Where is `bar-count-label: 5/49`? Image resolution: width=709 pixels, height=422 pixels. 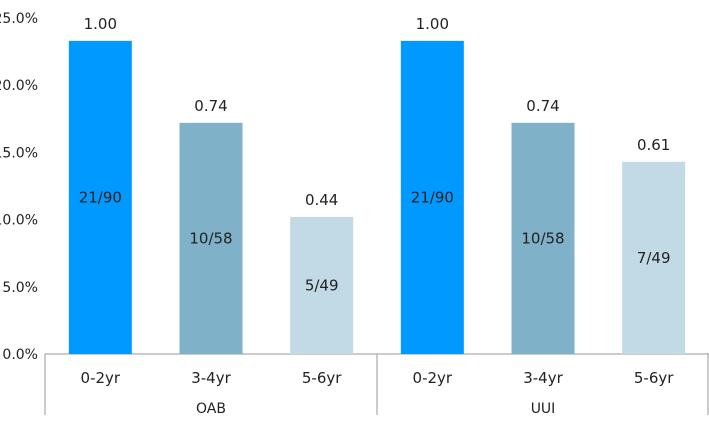
bar-count-label: 5/49 is located at coordinates (322, 285).